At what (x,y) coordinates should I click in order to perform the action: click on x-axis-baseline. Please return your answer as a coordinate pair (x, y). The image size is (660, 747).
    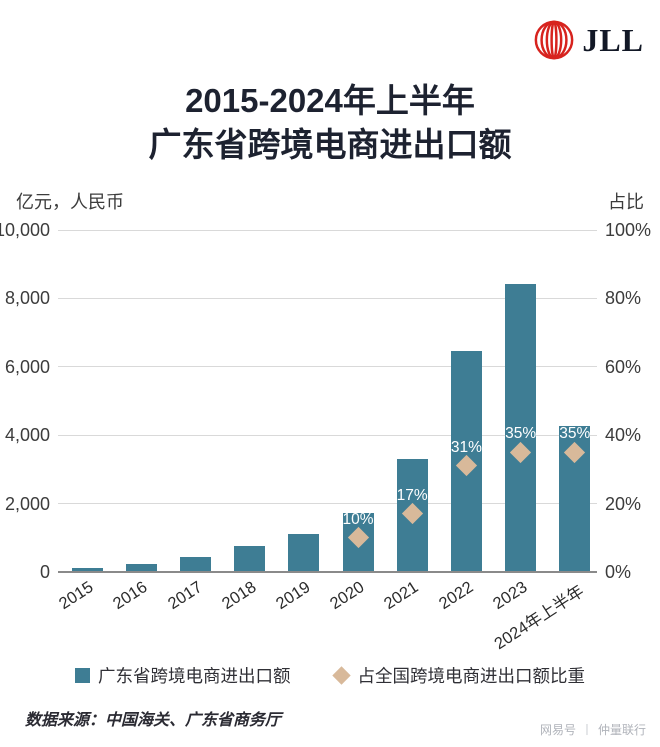
    Looking at the image, I should click on (327, 572).